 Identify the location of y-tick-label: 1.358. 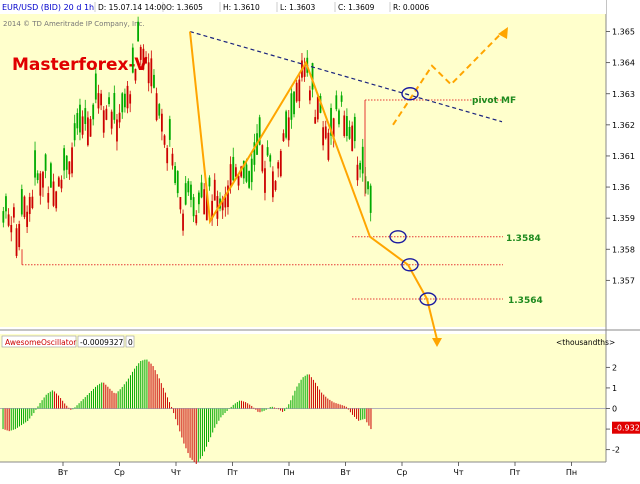
(623, 249).